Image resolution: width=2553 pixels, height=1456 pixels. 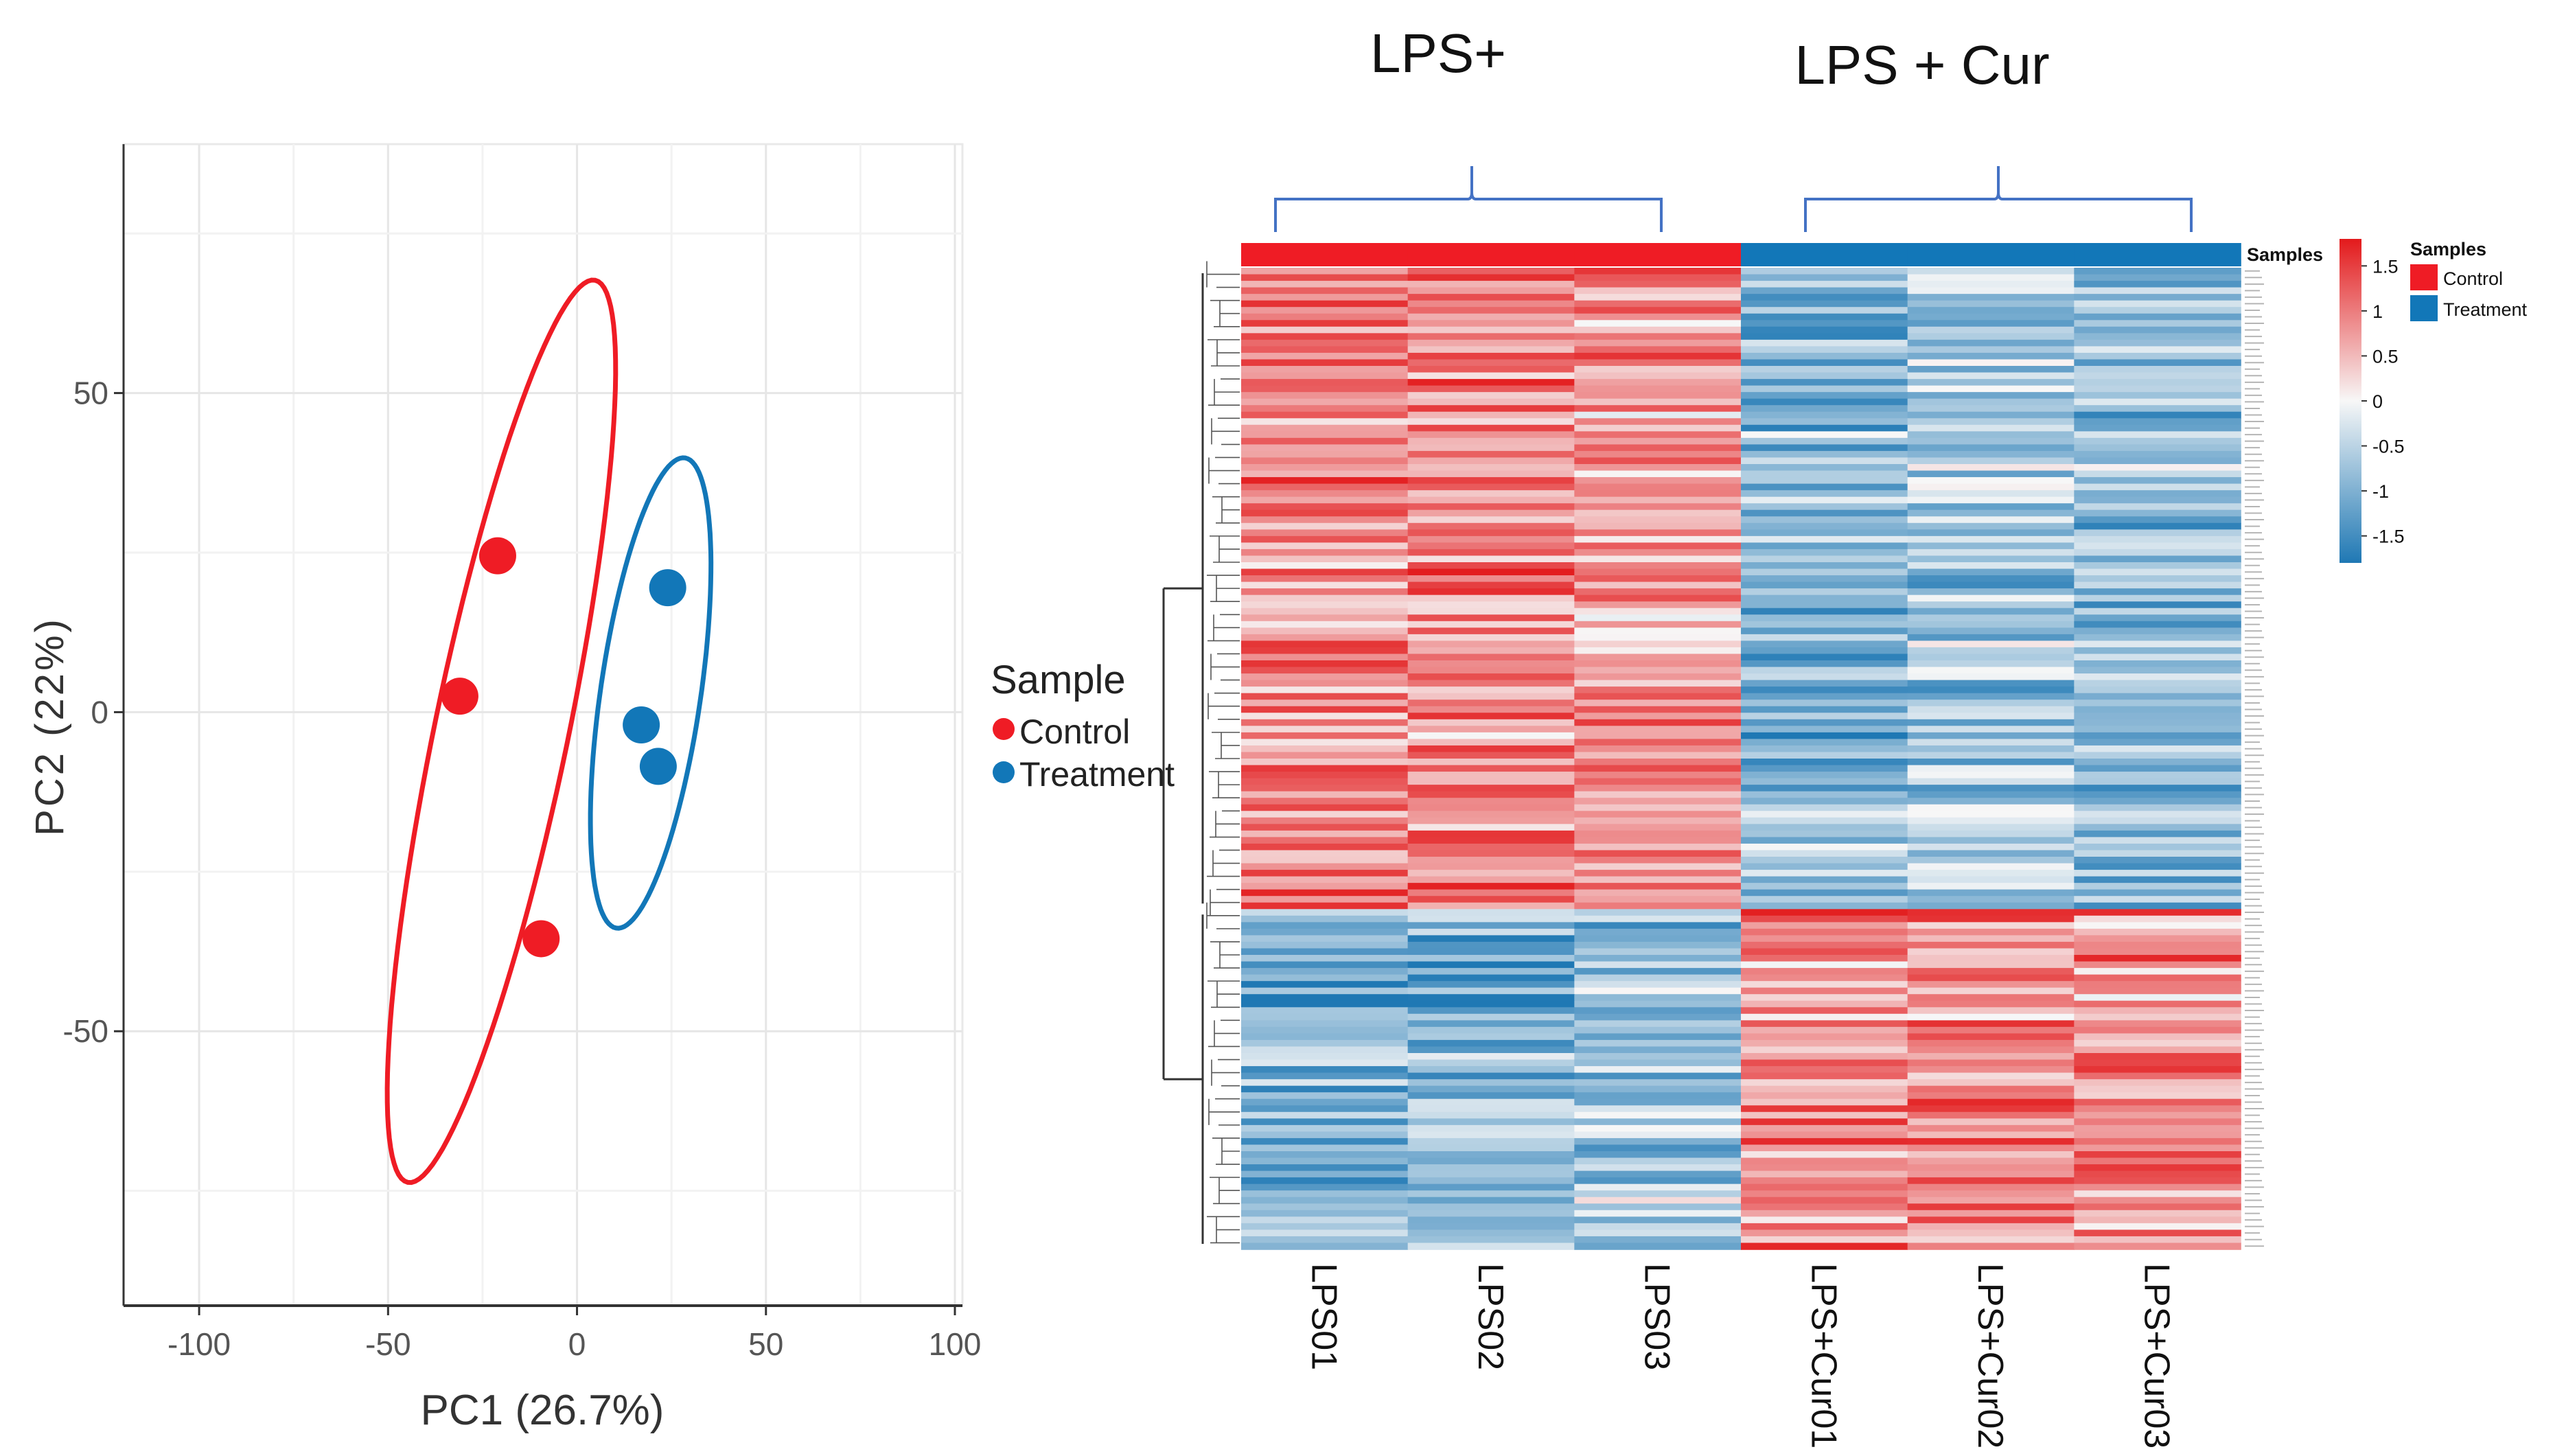 I want to click on dendrogram-root, so click(x=1182, y=834).